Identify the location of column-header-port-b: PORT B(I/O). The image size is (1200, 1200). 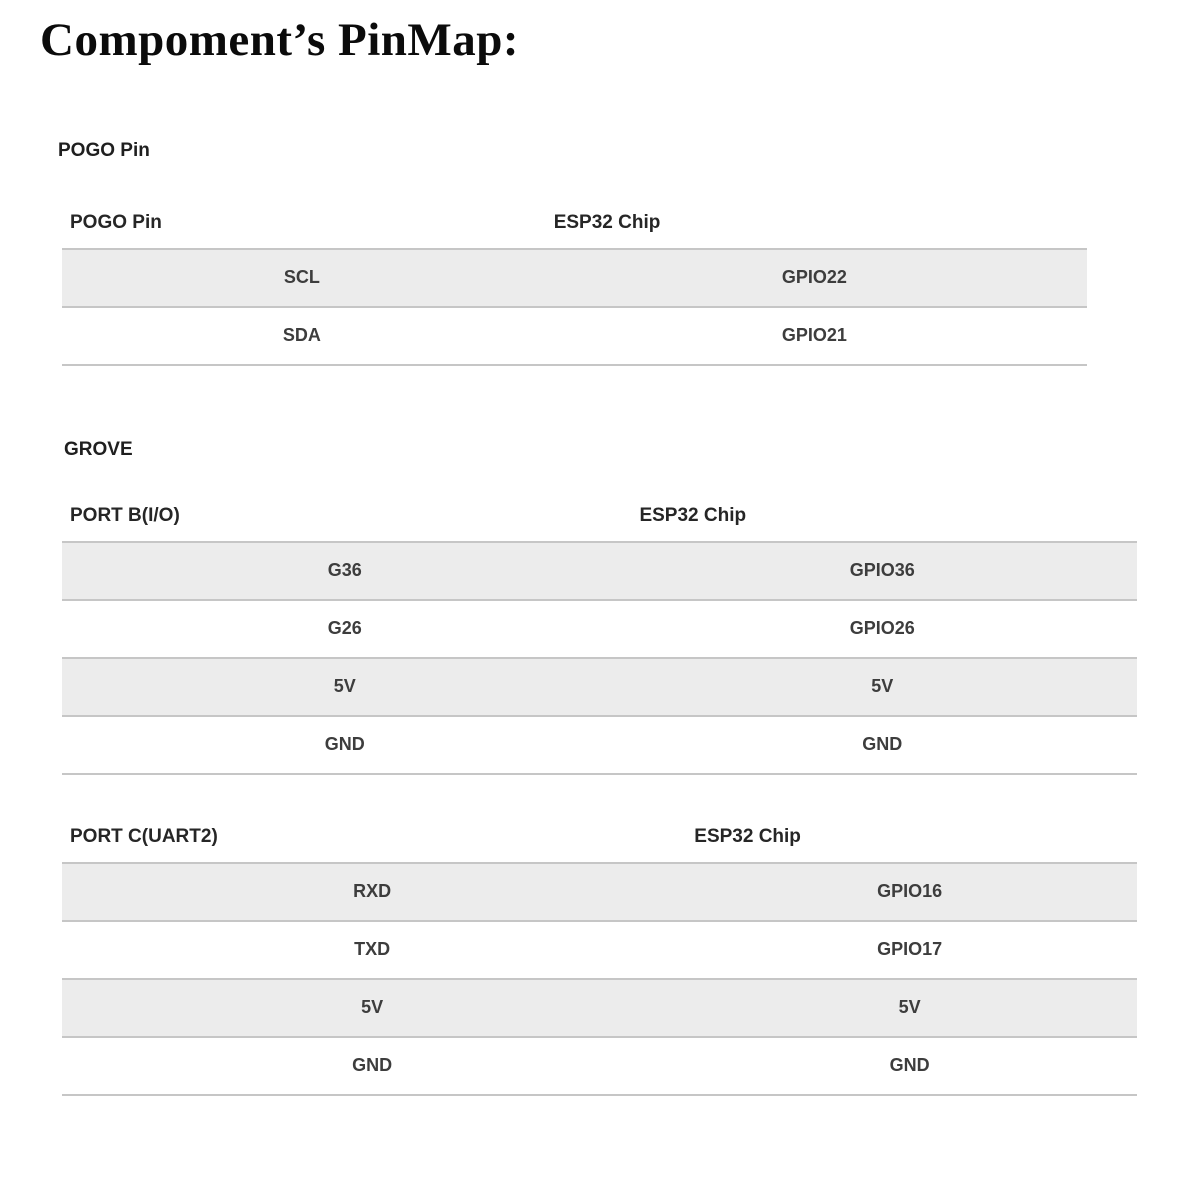
(125, 516).